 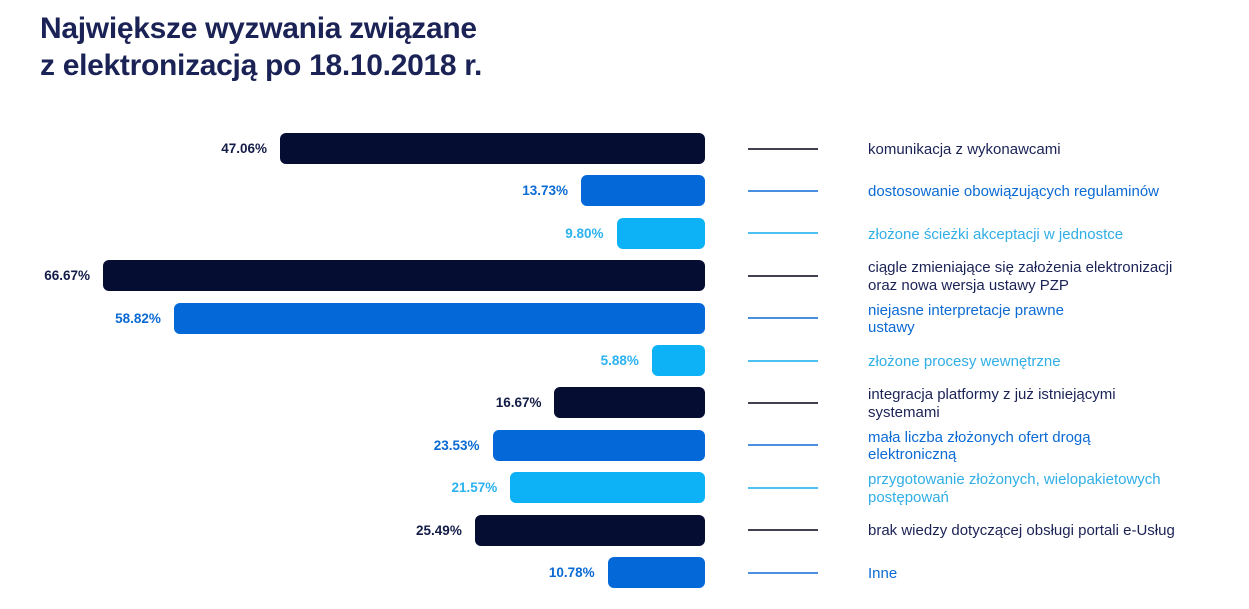 I want to click on category-label-line: komunikacja z wykonawcami, so click(x=964, y=149).